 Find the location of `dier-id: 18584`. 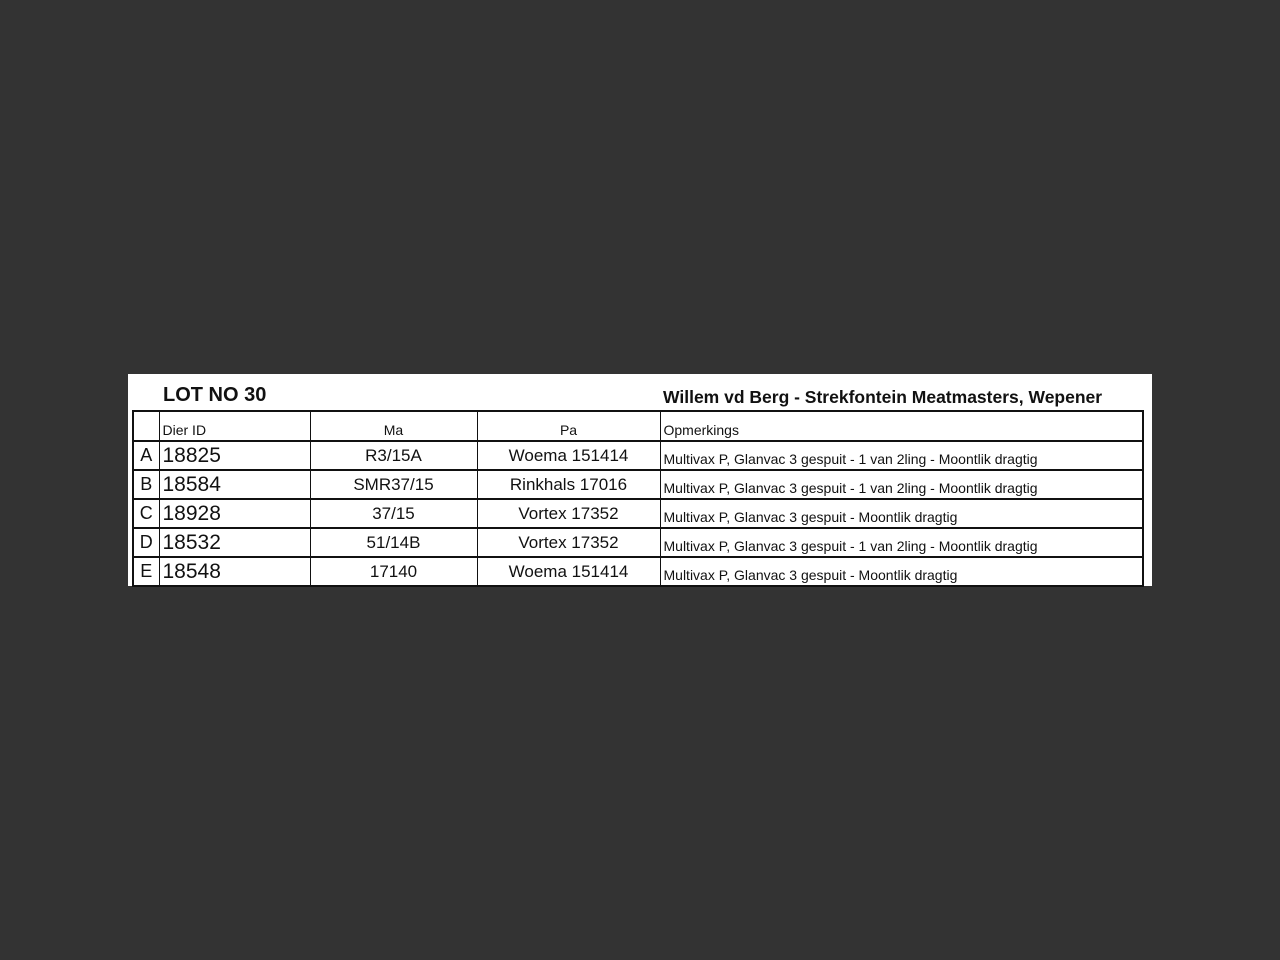

dier-id: 18584 is located at coordinates (234, 484).